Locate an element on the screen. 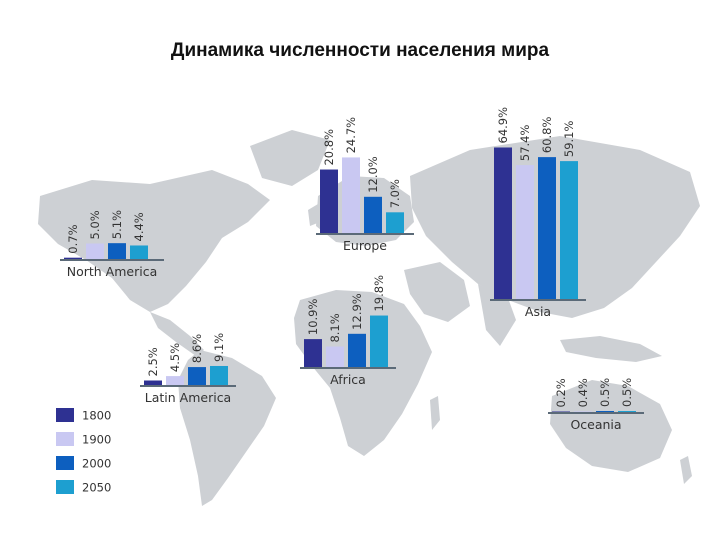 The height and width of the screenshot is (540, 720). data-label: 12.9% is located at coordinates (357, 311).